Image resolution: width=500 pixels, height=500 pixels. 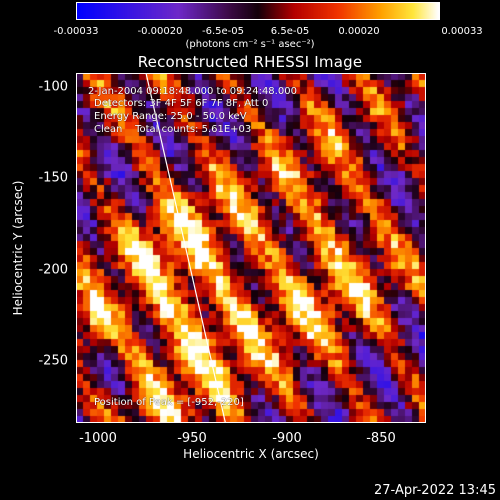 I want to click on annotation-detectors: Detectors: 3F 4F 5F 6F 7F 8F, Att 0, so click(x=181, y=103).